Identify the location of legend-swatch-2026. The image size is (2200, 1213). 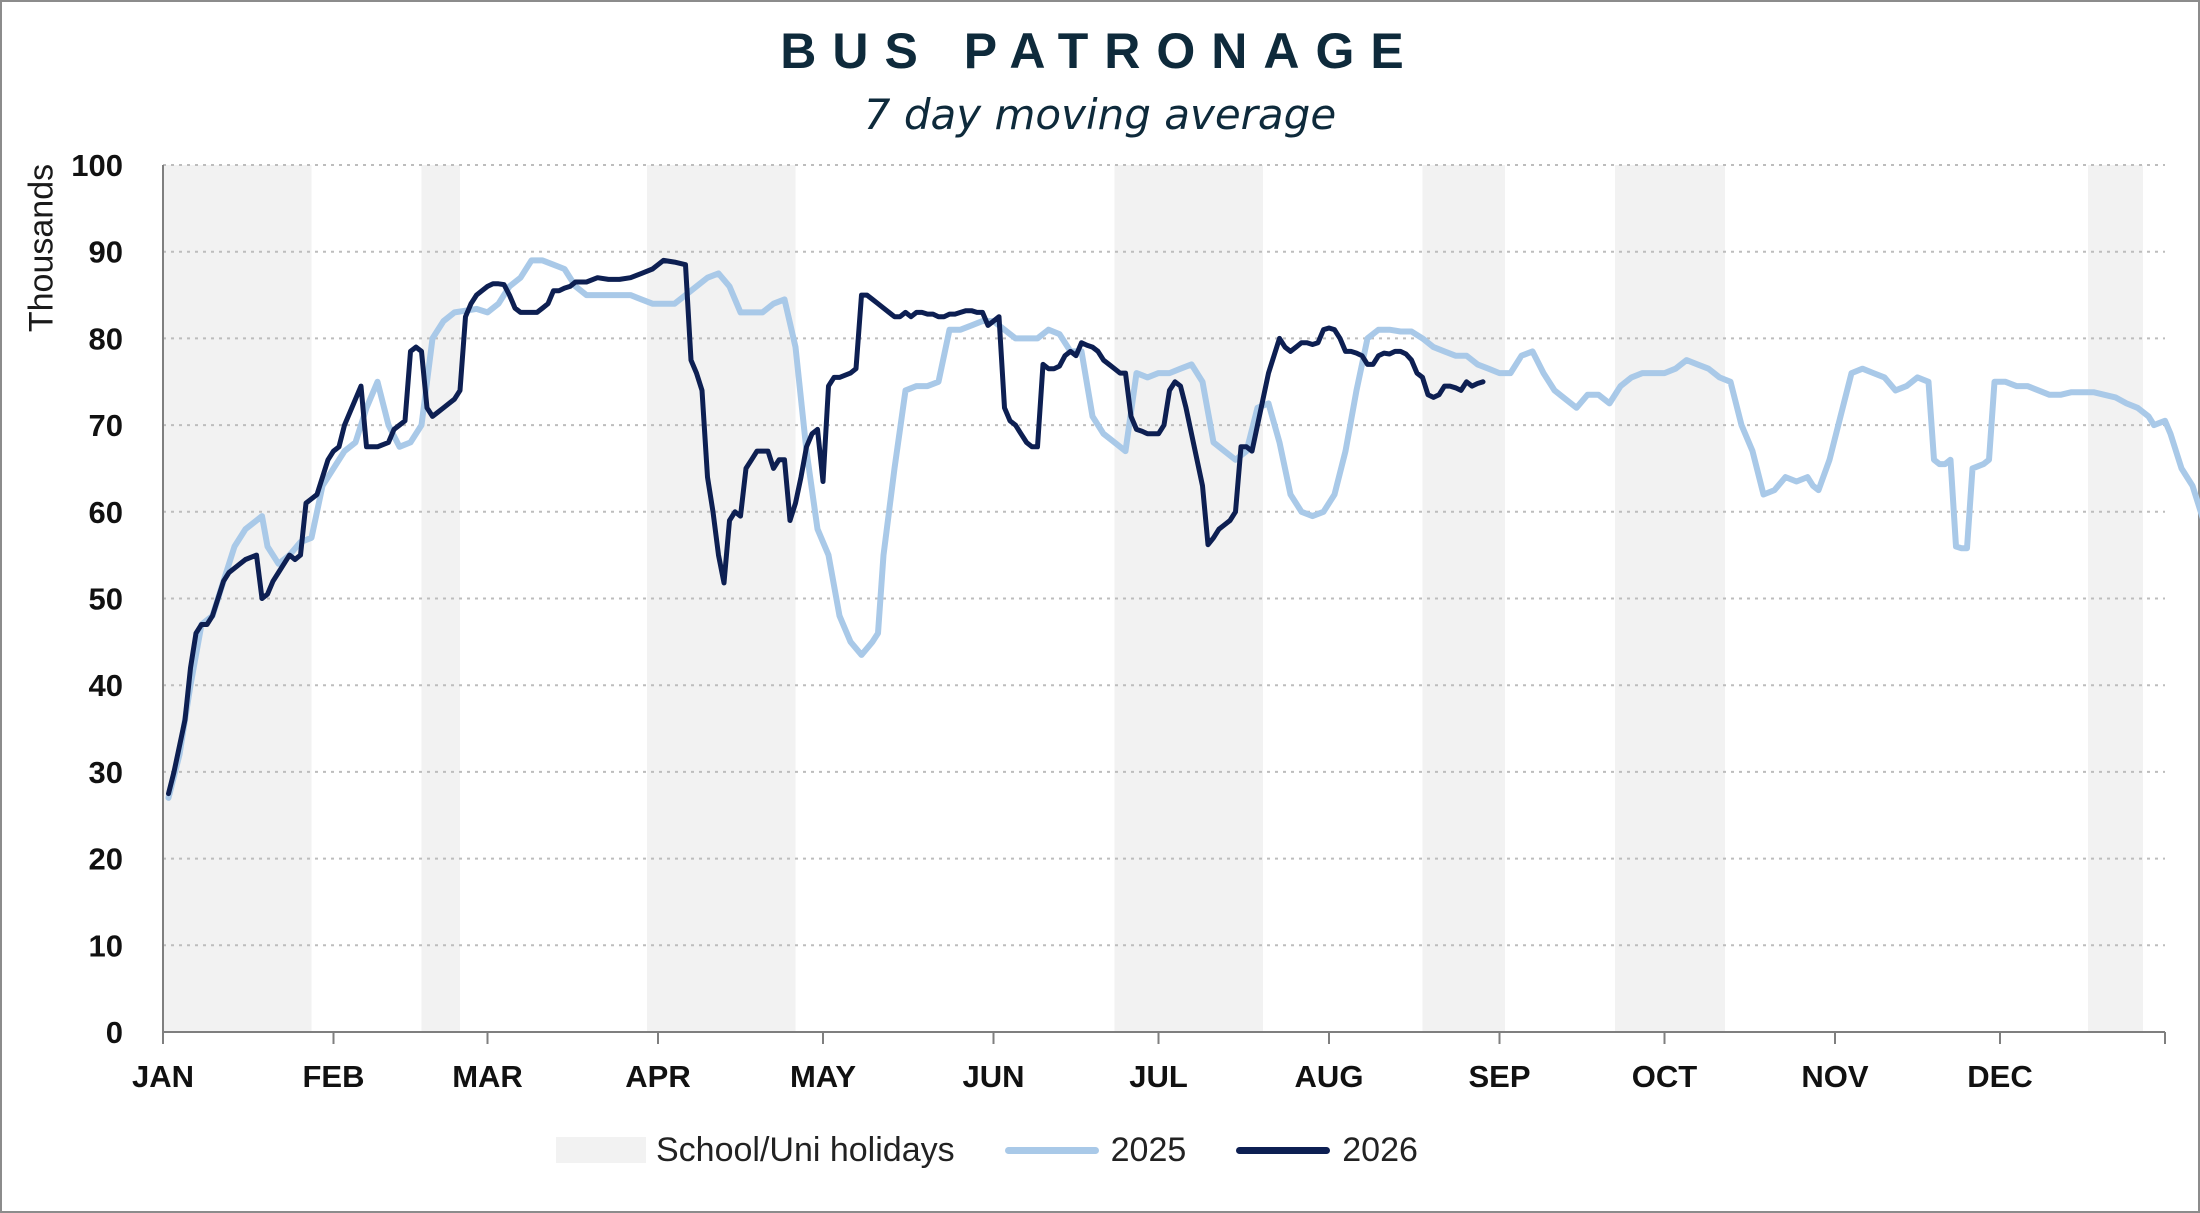
(1283, 1150).